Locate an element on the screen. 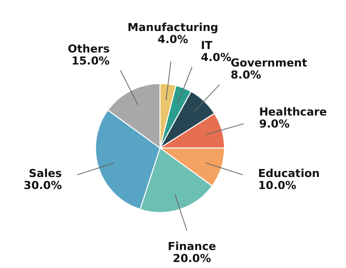 This screenshot has width=346, height=268. slice-label: IT is located at coordinates (206, 45).